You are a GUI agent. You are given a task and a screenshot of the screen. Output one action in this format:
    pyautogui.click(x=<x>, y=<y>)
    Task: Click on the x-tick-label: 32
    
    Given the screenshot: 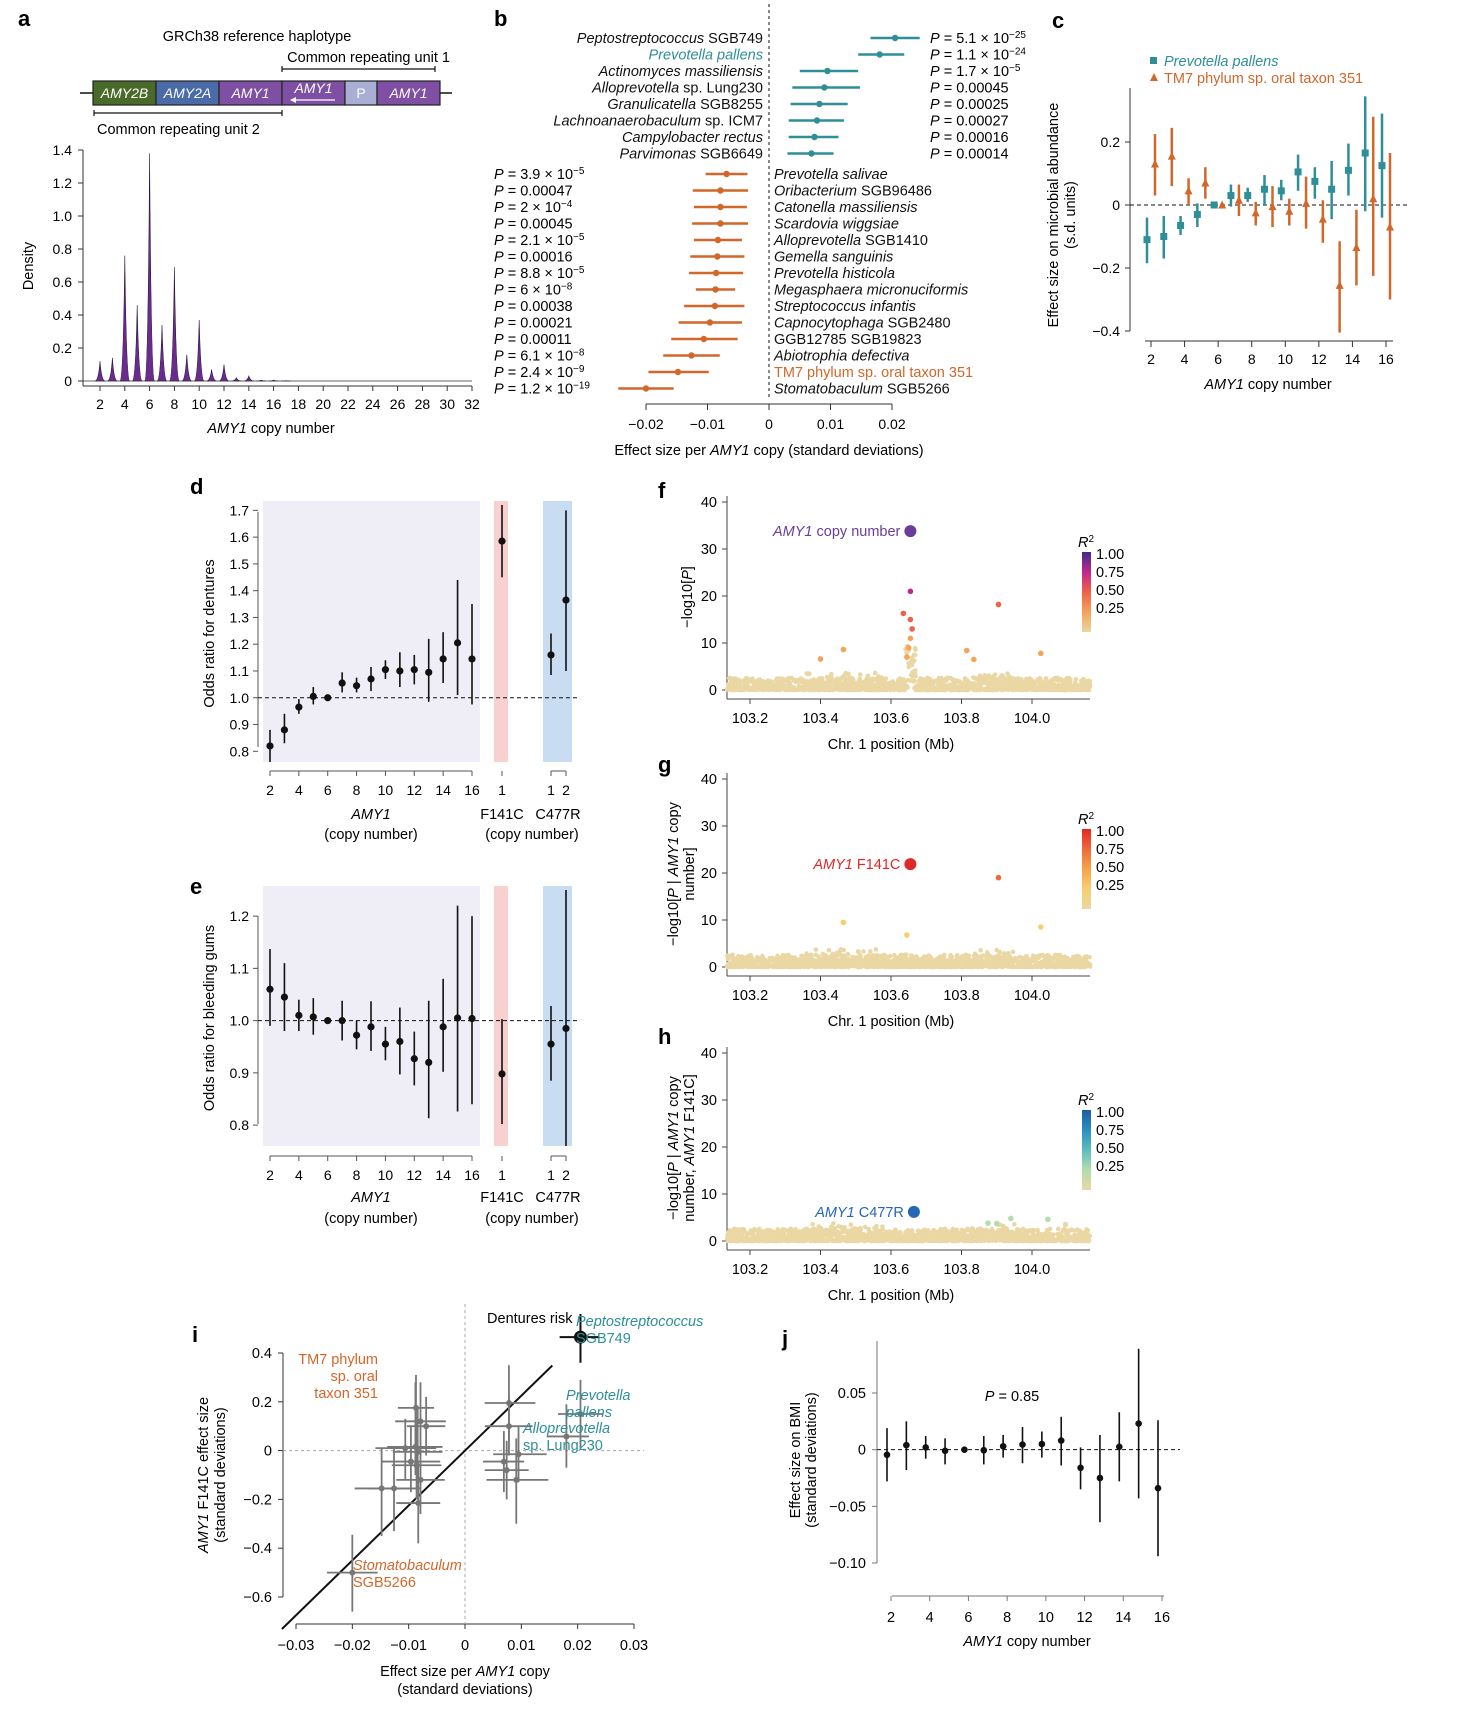 What is the action you would take?
    pyautogui.click(x=472, y=404)
    